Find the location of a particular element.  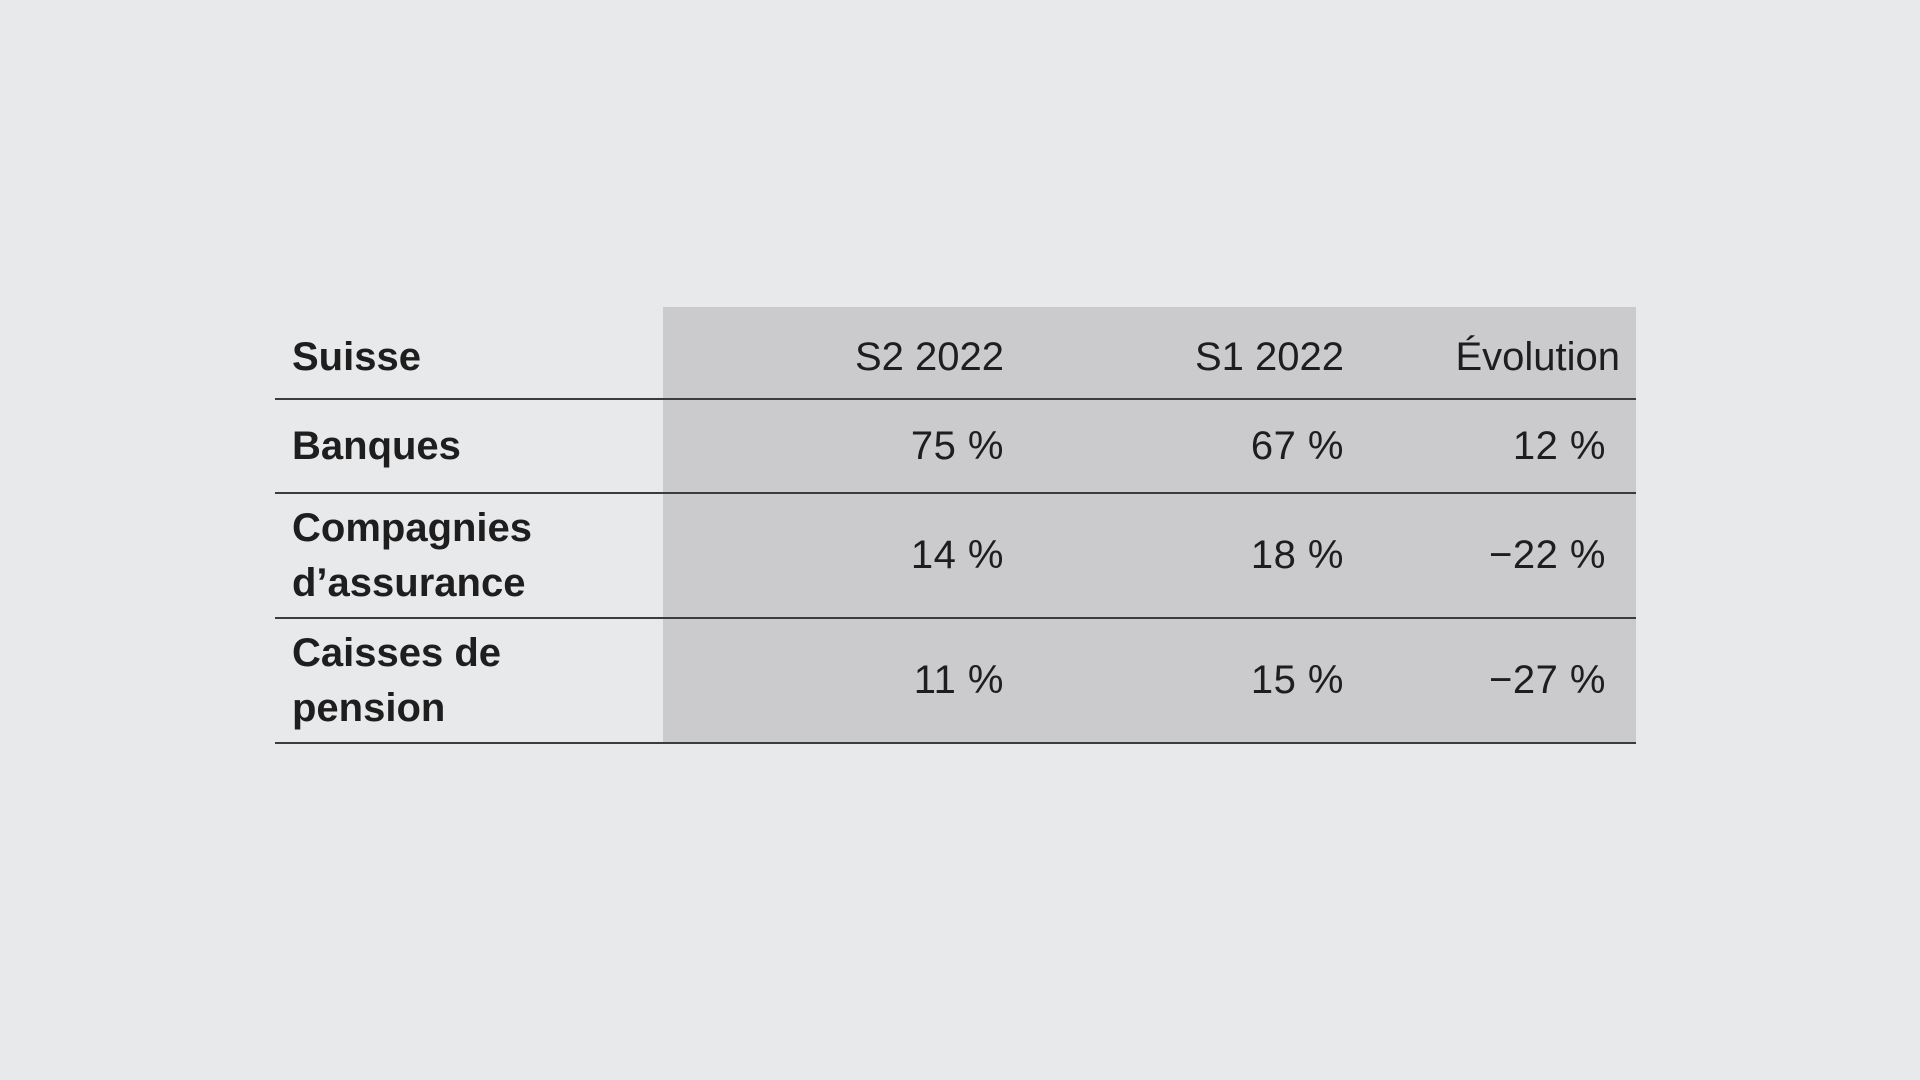

cell-caisses-evolution: −27 % is located at coordinates (1547, 680).